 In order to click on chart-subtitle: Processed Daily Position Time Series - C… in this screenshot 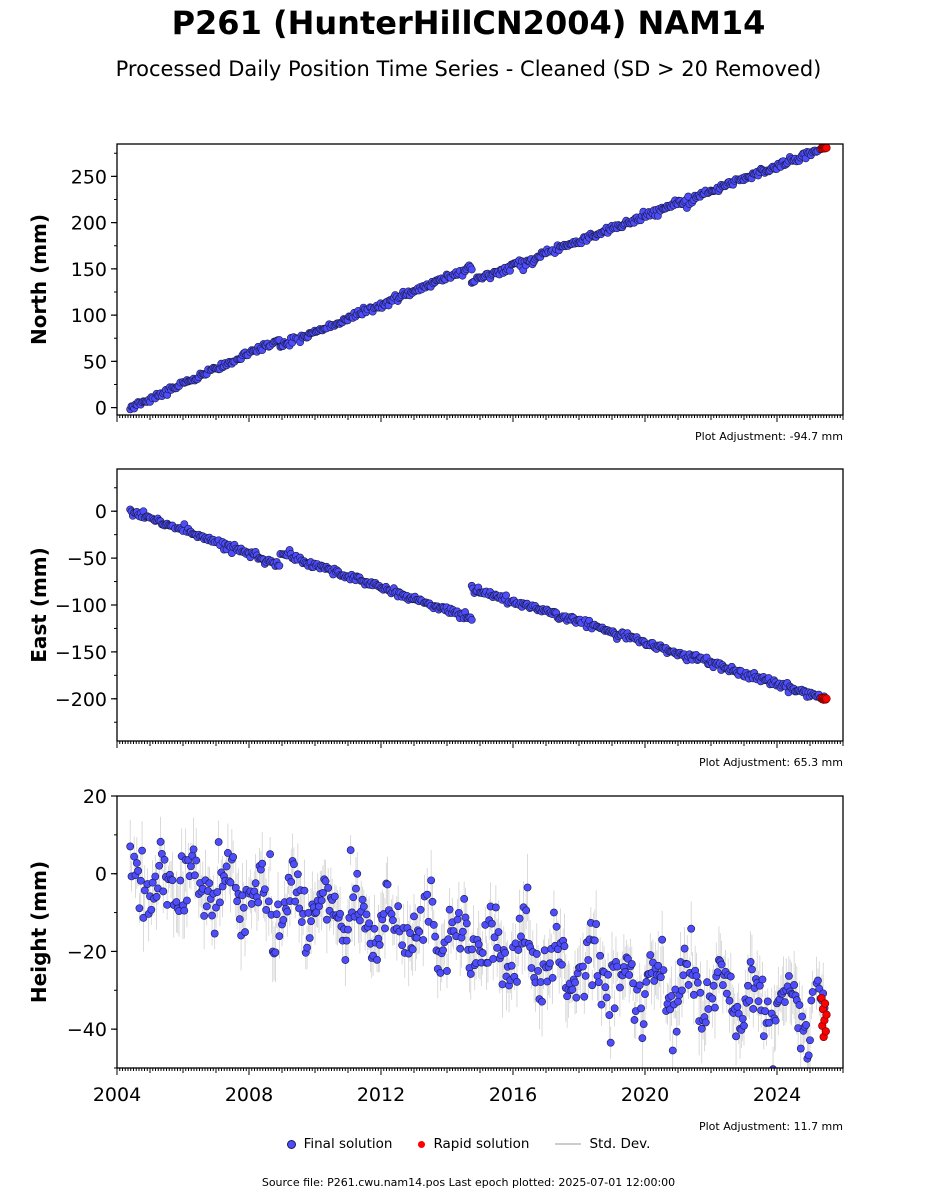, I will do `click(468, 69)`.